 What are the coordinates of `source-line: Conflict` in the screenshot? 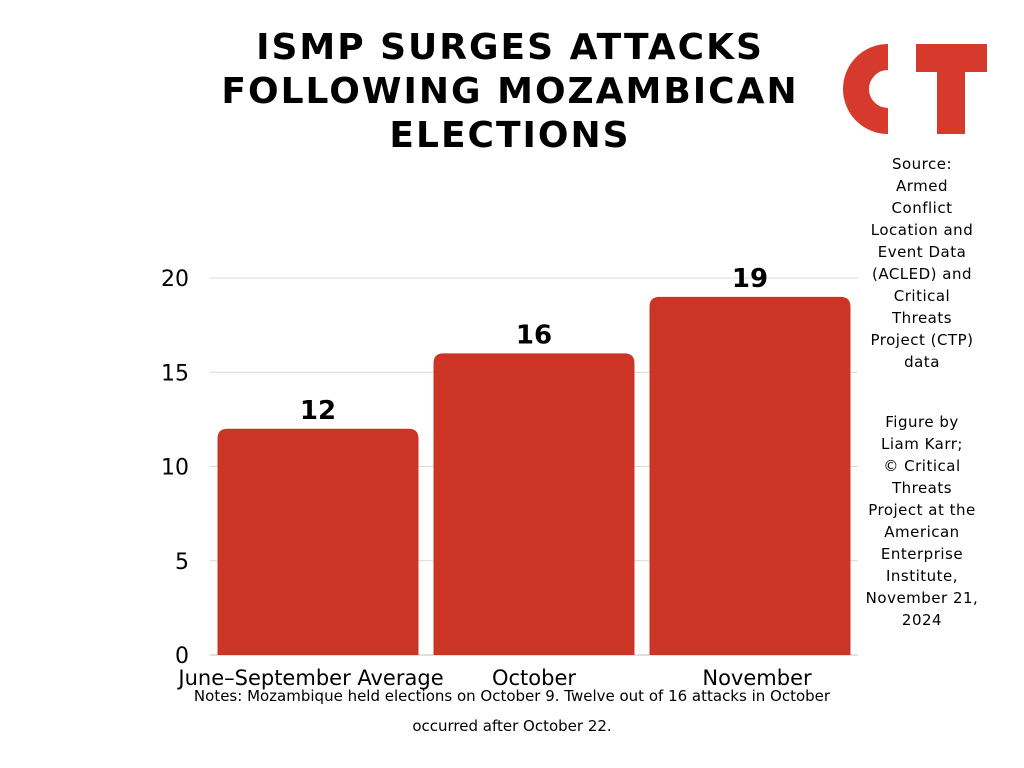 It's located at (922, 208).